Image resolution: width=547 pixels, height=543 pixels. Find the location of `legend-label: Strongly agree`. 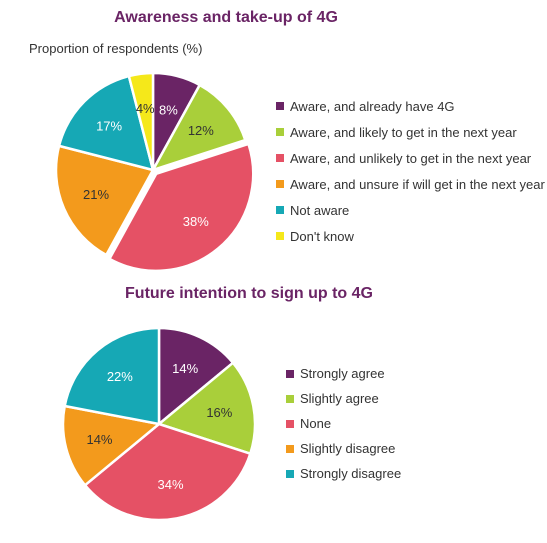

legend-label: Strongly agree is located at coordinates (342, 373).